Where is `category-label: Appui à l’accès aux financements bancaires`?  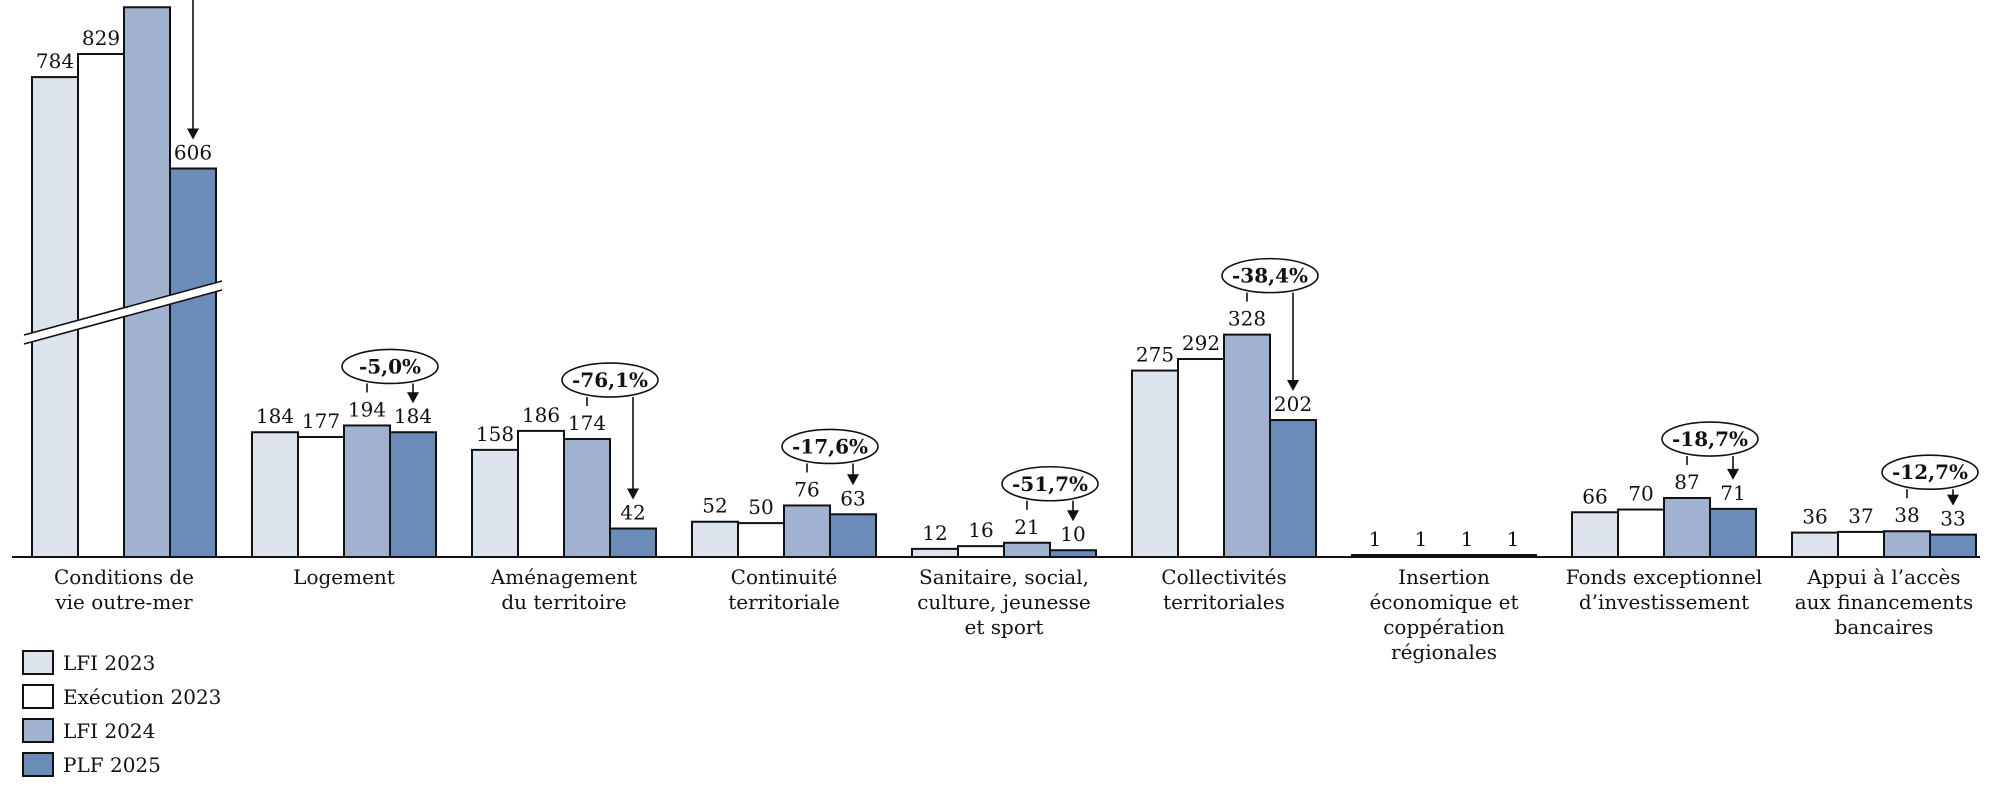
category-label: Appui à l’accès aux financements bancaires is located at coordinates (1884, 602).